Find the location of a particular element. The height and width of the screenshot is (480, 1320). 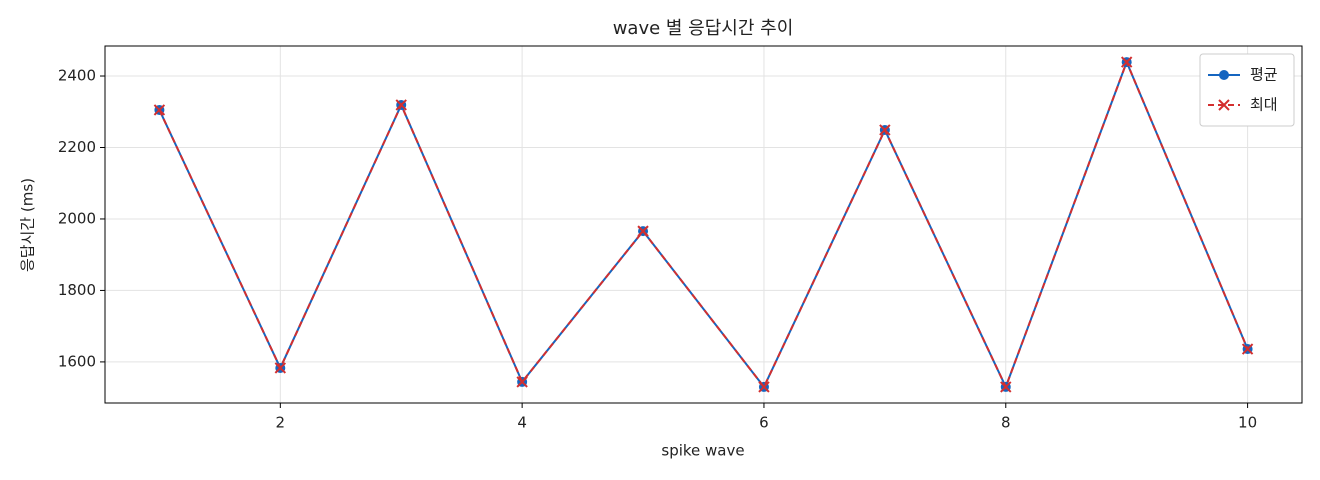

y-tick-label: 1600 is located at coordinates (77, 361).